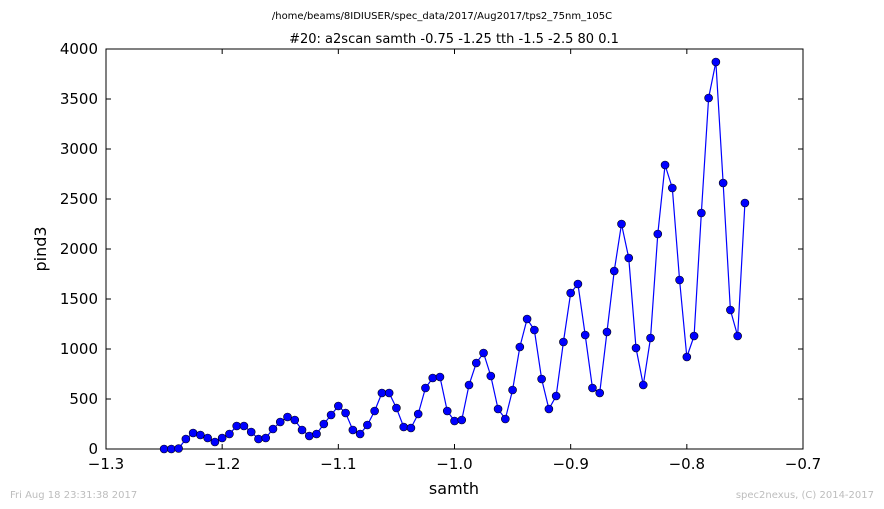  Describe the element at coordinates (338, 464) in the screenshot. I see `x-tick-label: −1.1` at that location.